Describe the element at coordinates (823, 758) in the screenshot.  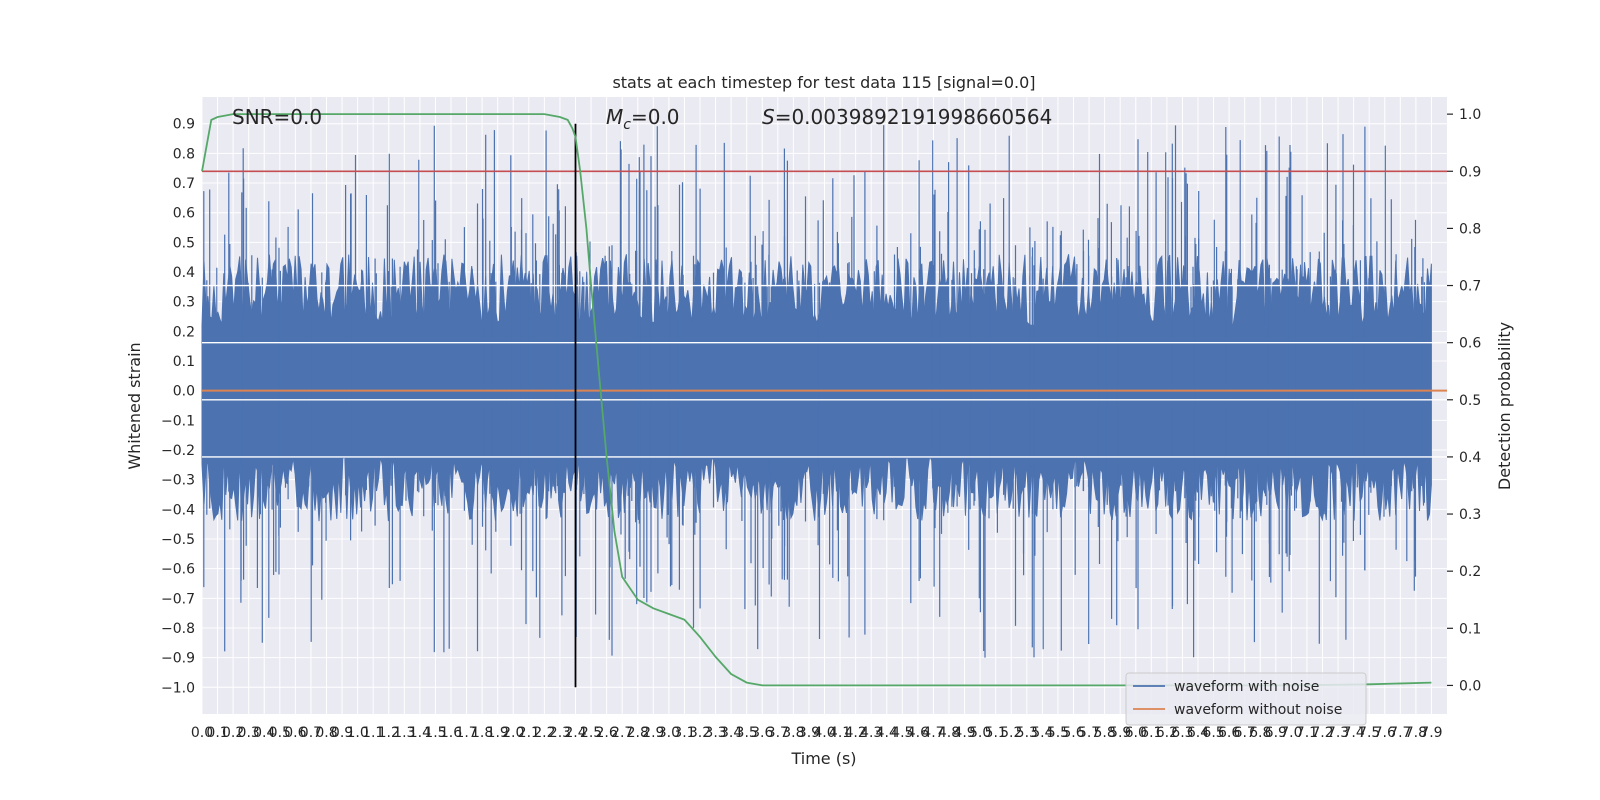
I see `x-axis-label: Time (s)` at that location.